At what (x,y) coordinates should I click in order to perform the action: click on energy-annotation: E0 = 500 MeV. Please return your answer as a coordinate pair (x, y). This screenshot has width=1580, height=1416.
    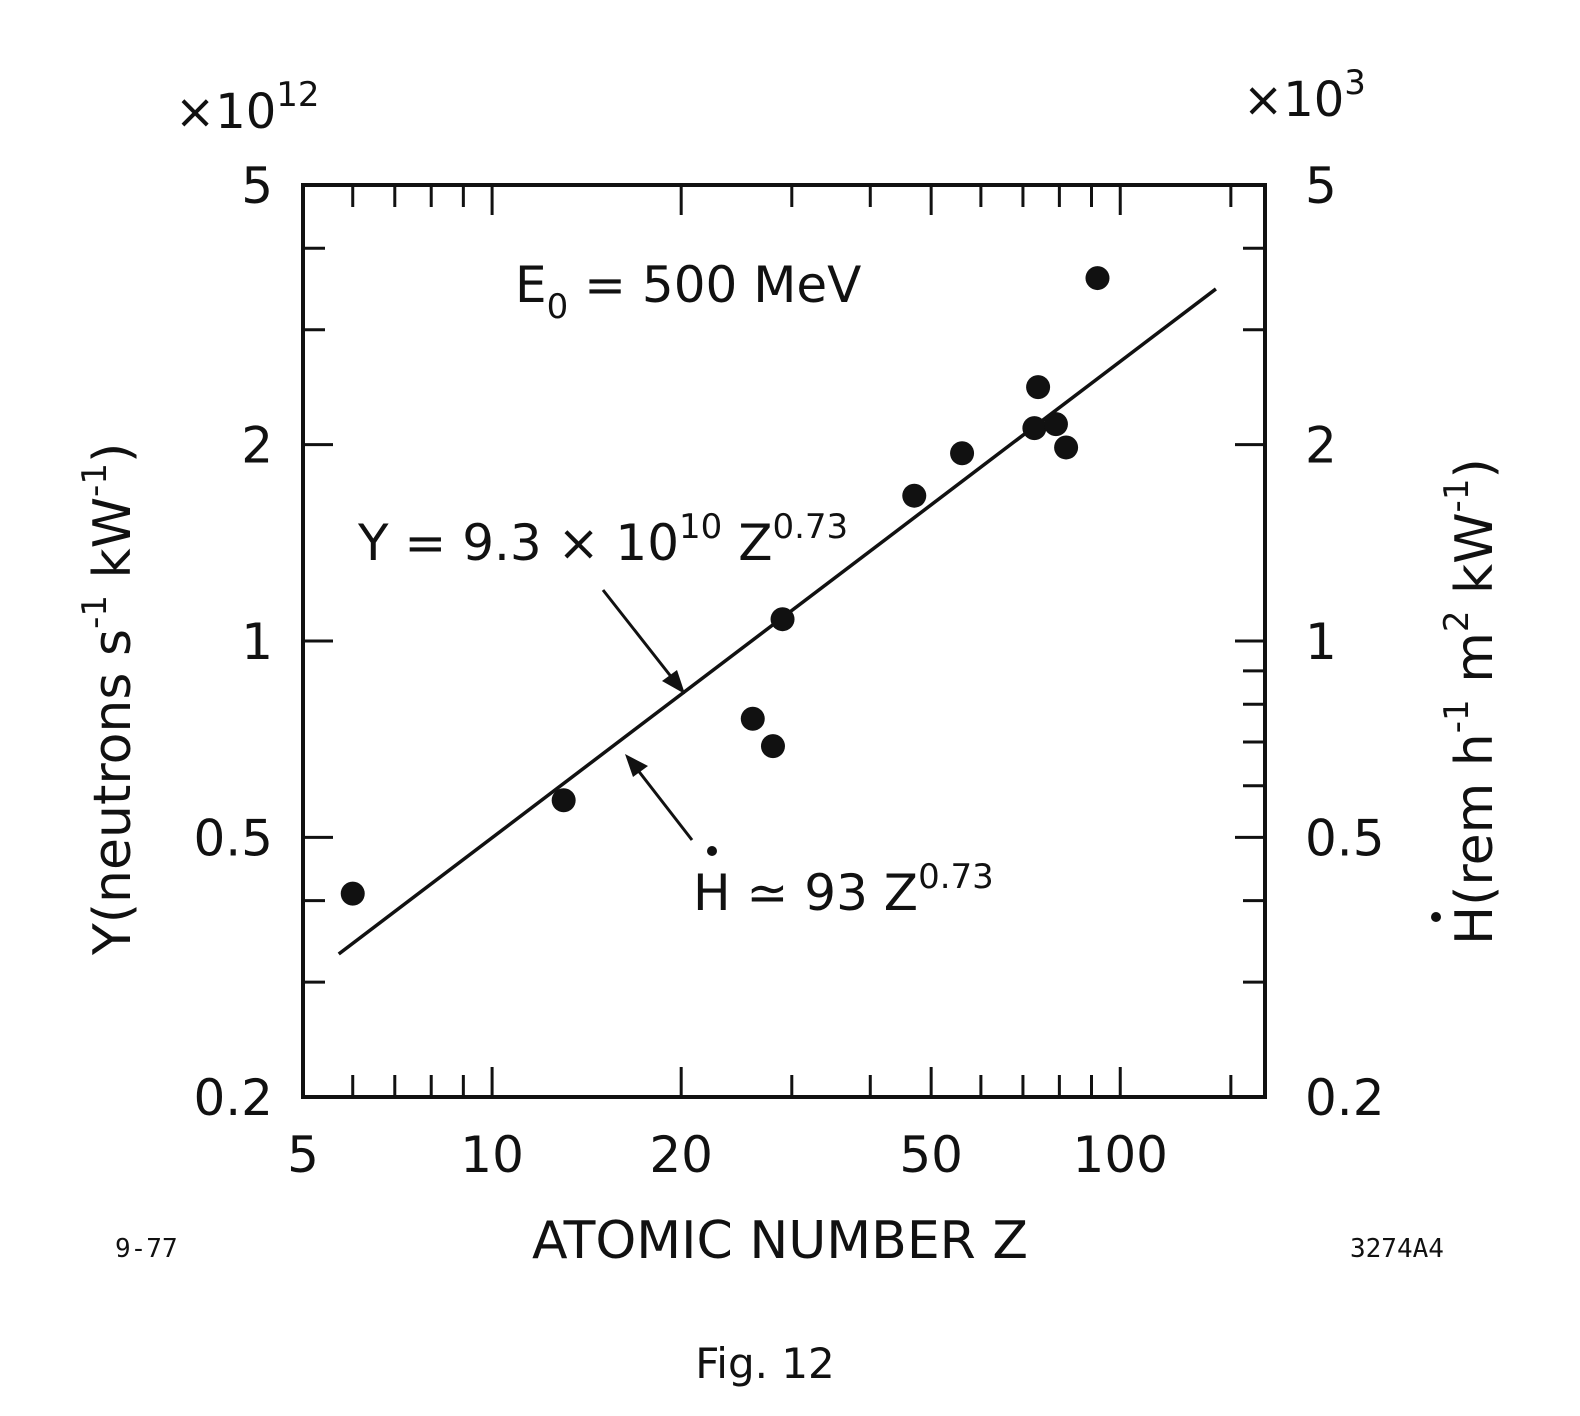
    Looking at the image, I should click on (688, 291).